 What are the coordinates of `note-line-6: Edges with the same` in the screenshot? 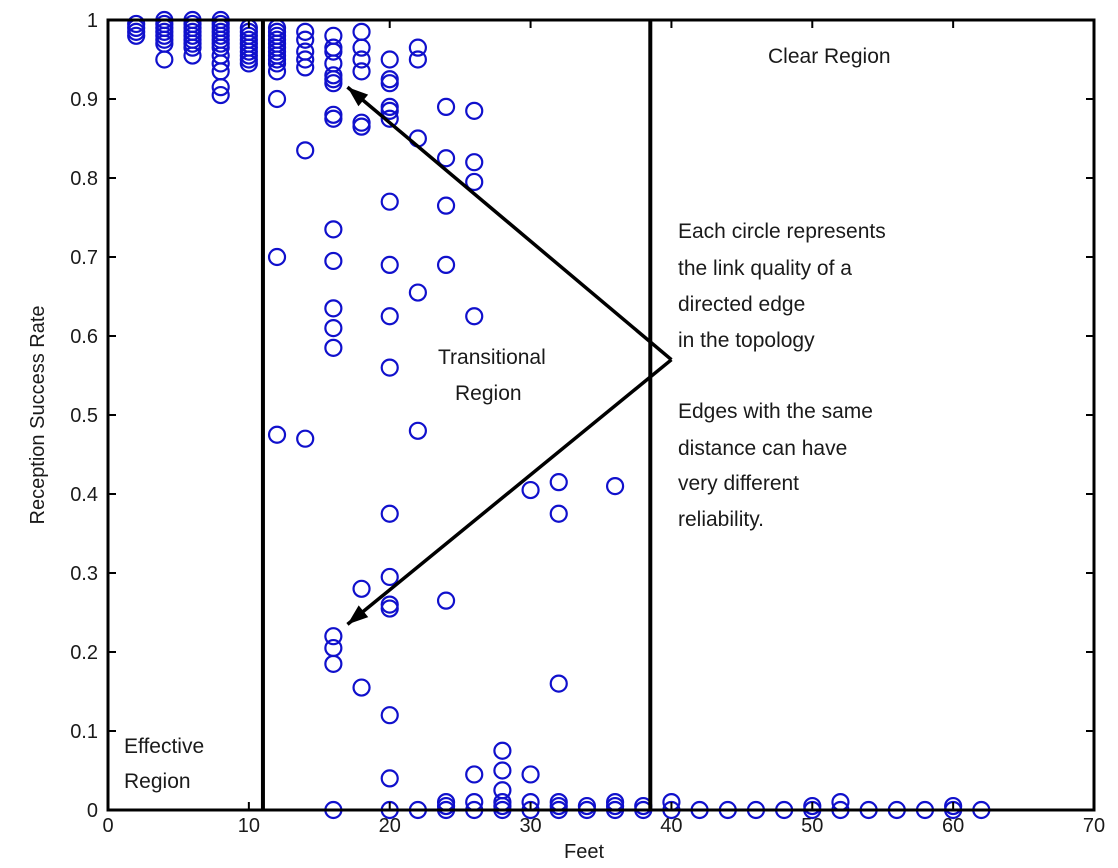 It's located at (775, 411).